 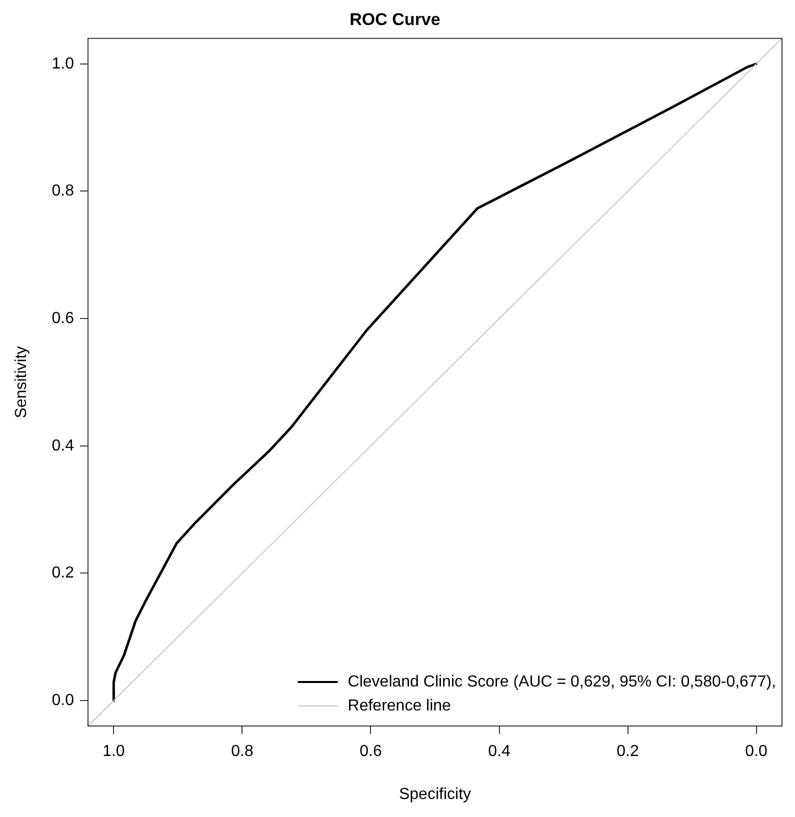 What do you see at coordinates (627, 751) in the screenshot?
I see `x-tick-label: 0.2` at bounding box center [627, 751].